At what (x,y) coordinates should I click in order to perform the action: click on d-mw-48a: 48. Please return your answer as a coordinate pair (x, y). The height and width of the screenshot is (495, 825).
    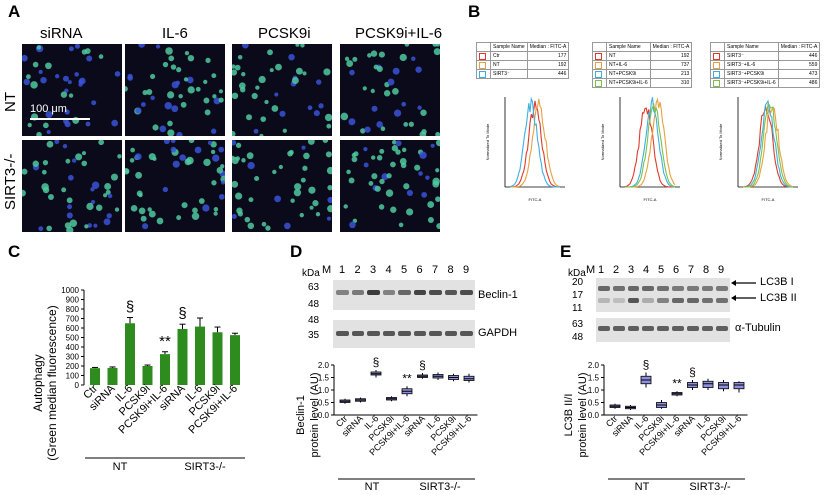
    Looking at the image, I should click on (314, 304).